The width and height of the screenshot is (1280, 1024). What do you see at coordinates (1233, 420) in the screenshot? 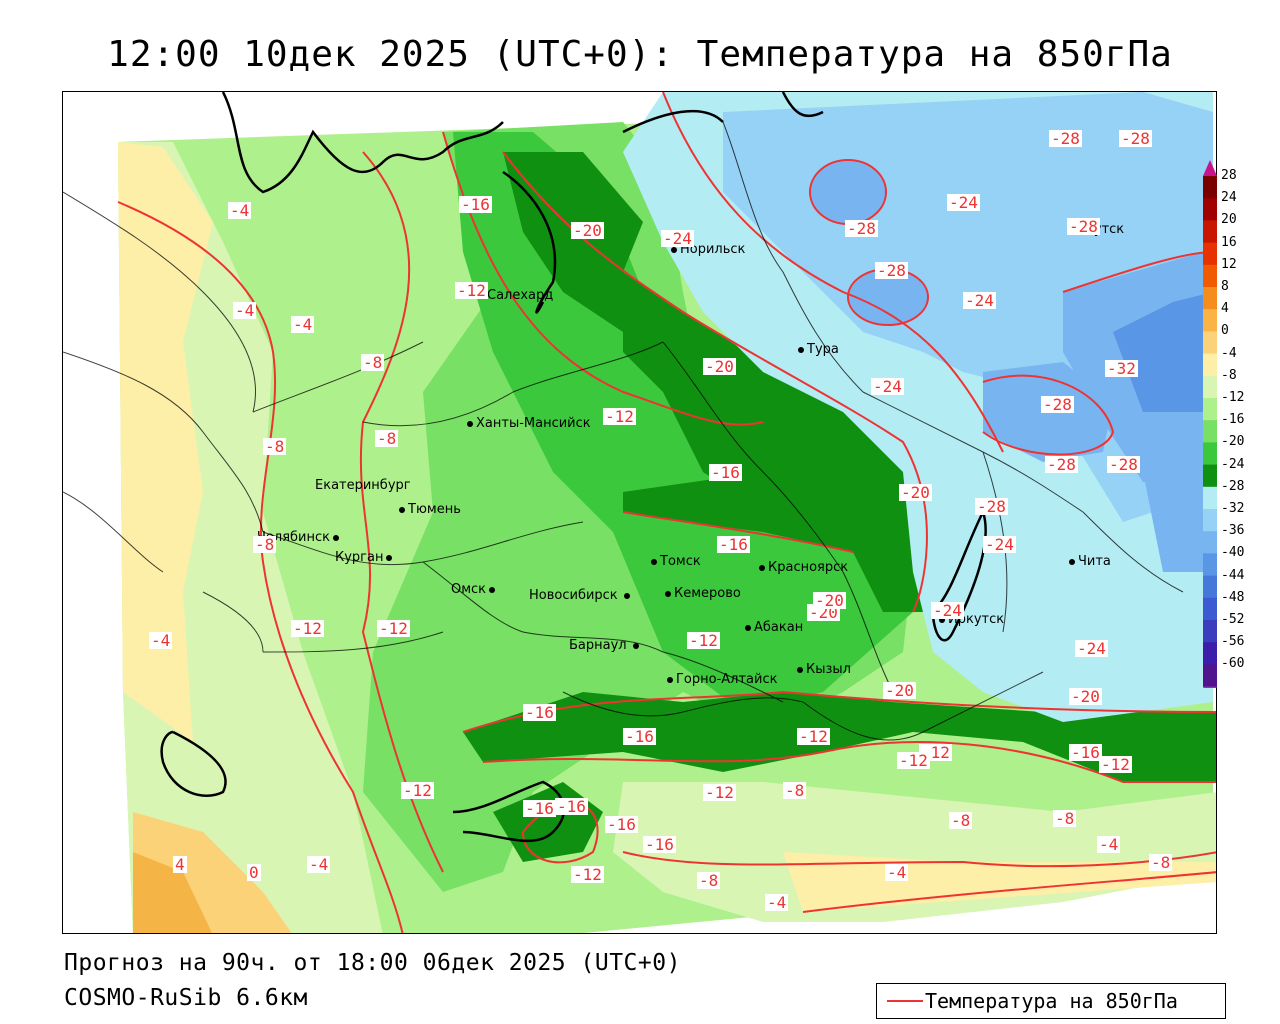
I see `color-scale-label: -16` at bounding box center [1233, 420].